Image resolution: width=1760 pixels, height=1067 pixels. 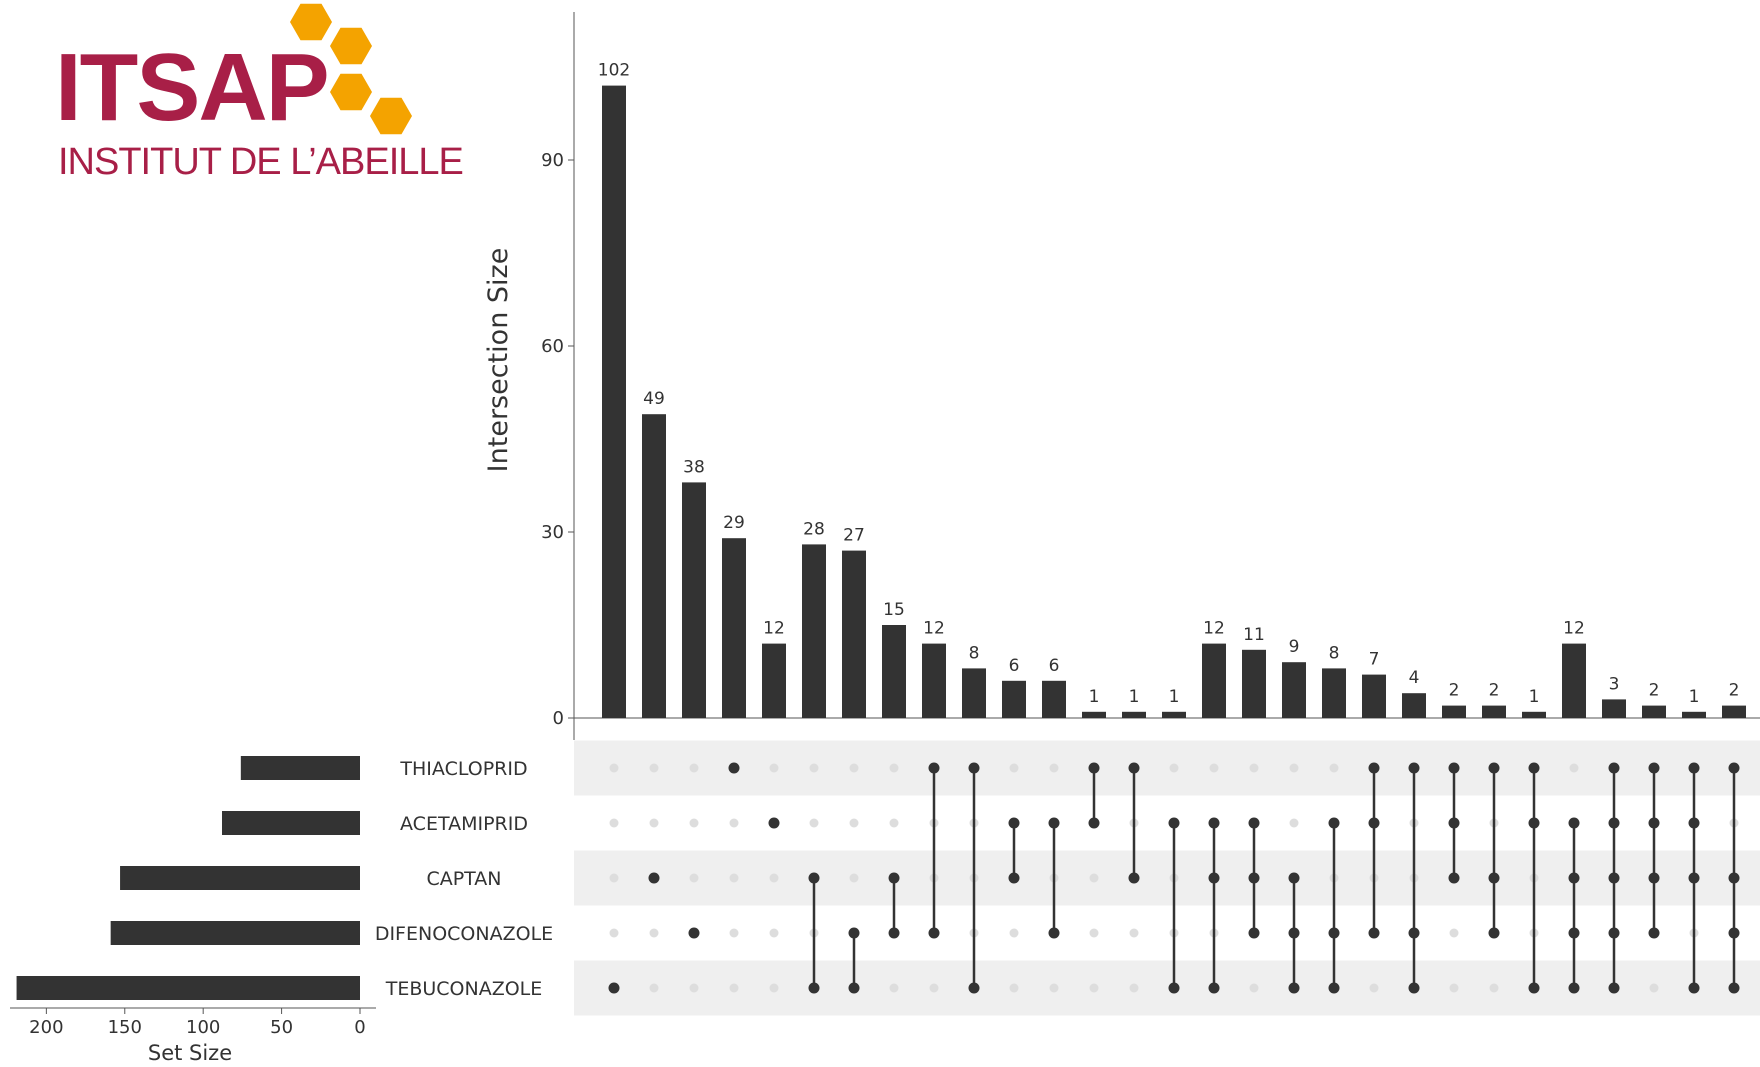 I want to click on set-size-tick-label: 200, so click(x=46, y=1027).